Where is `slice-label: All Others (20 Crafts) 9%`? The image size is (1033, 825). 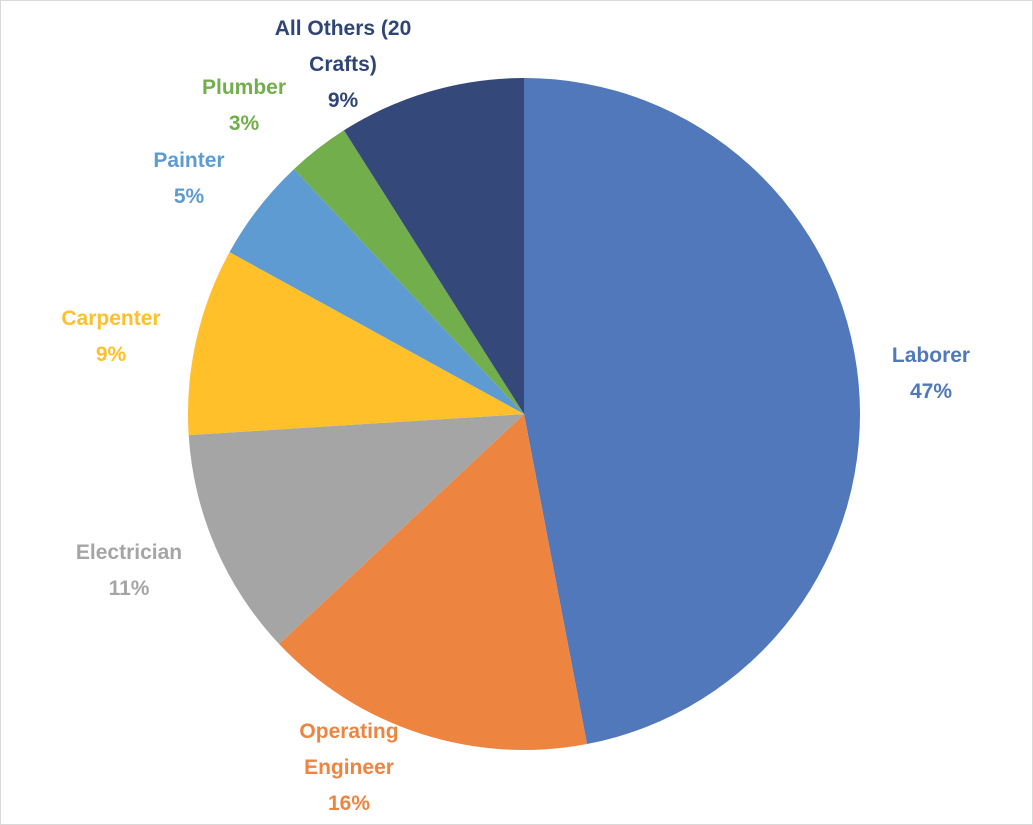 slice-label: All Others (20 Crafts) 9% is located at coordinates (343, 65).